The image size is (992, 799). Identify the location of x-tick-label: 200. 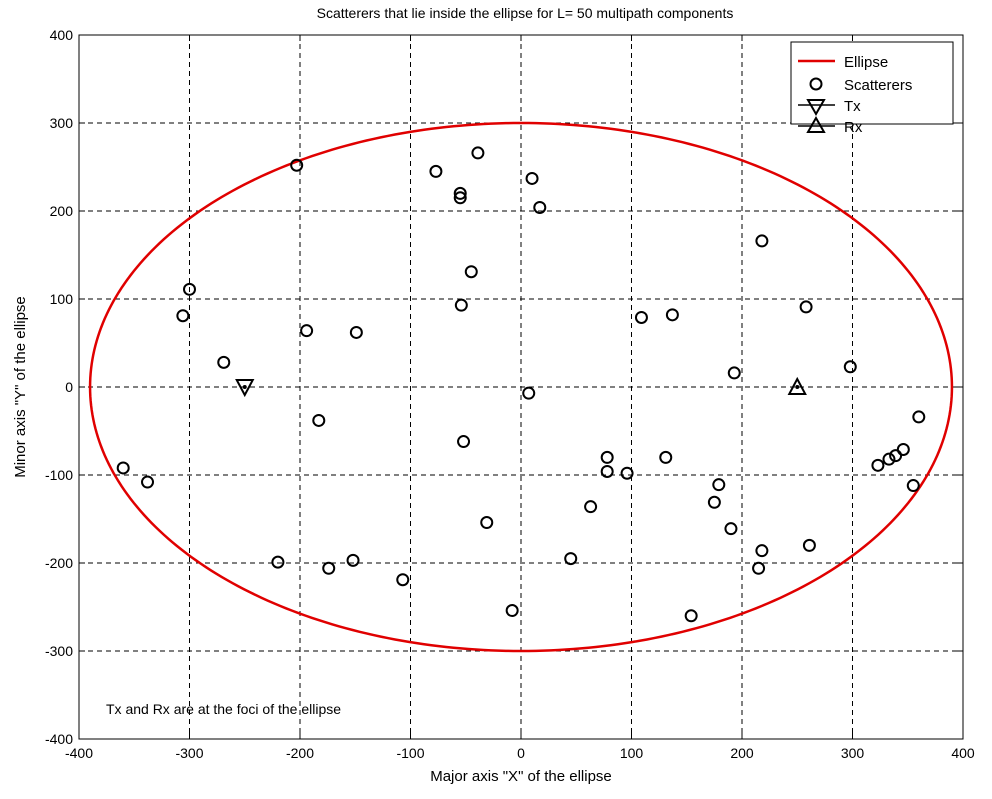
(742, 753).